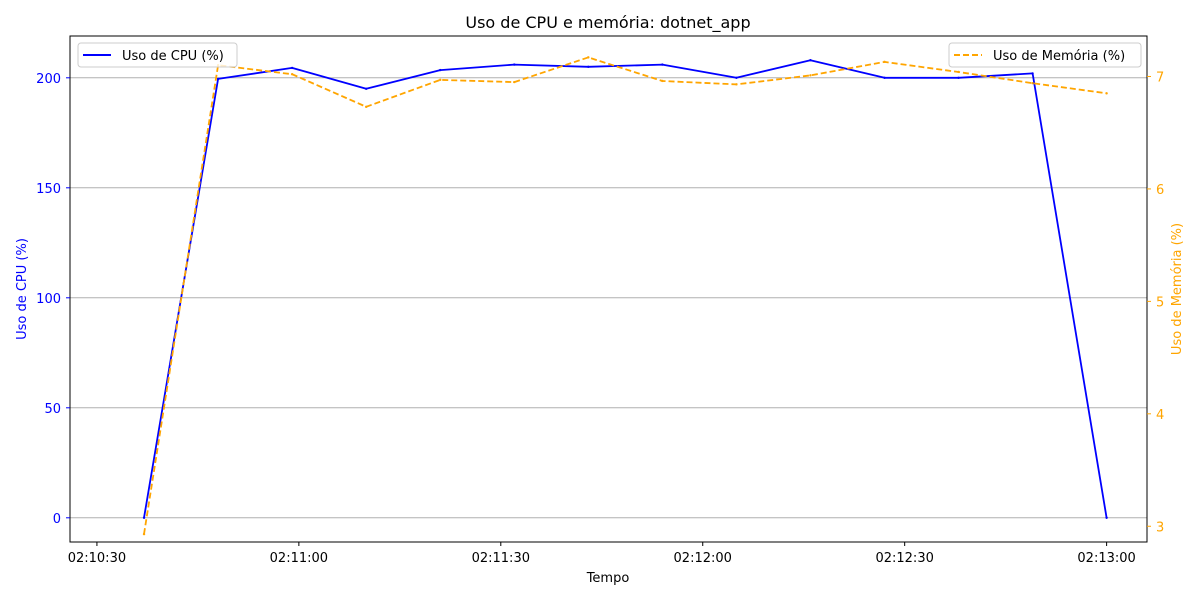 The width and height of the screenshot is (1200, 600). What do you see at coordinates (1059, 56) in the screenshot?
I see `legend-memory-label: Uso de Memória (%)` at bounding box center [1059, 56].